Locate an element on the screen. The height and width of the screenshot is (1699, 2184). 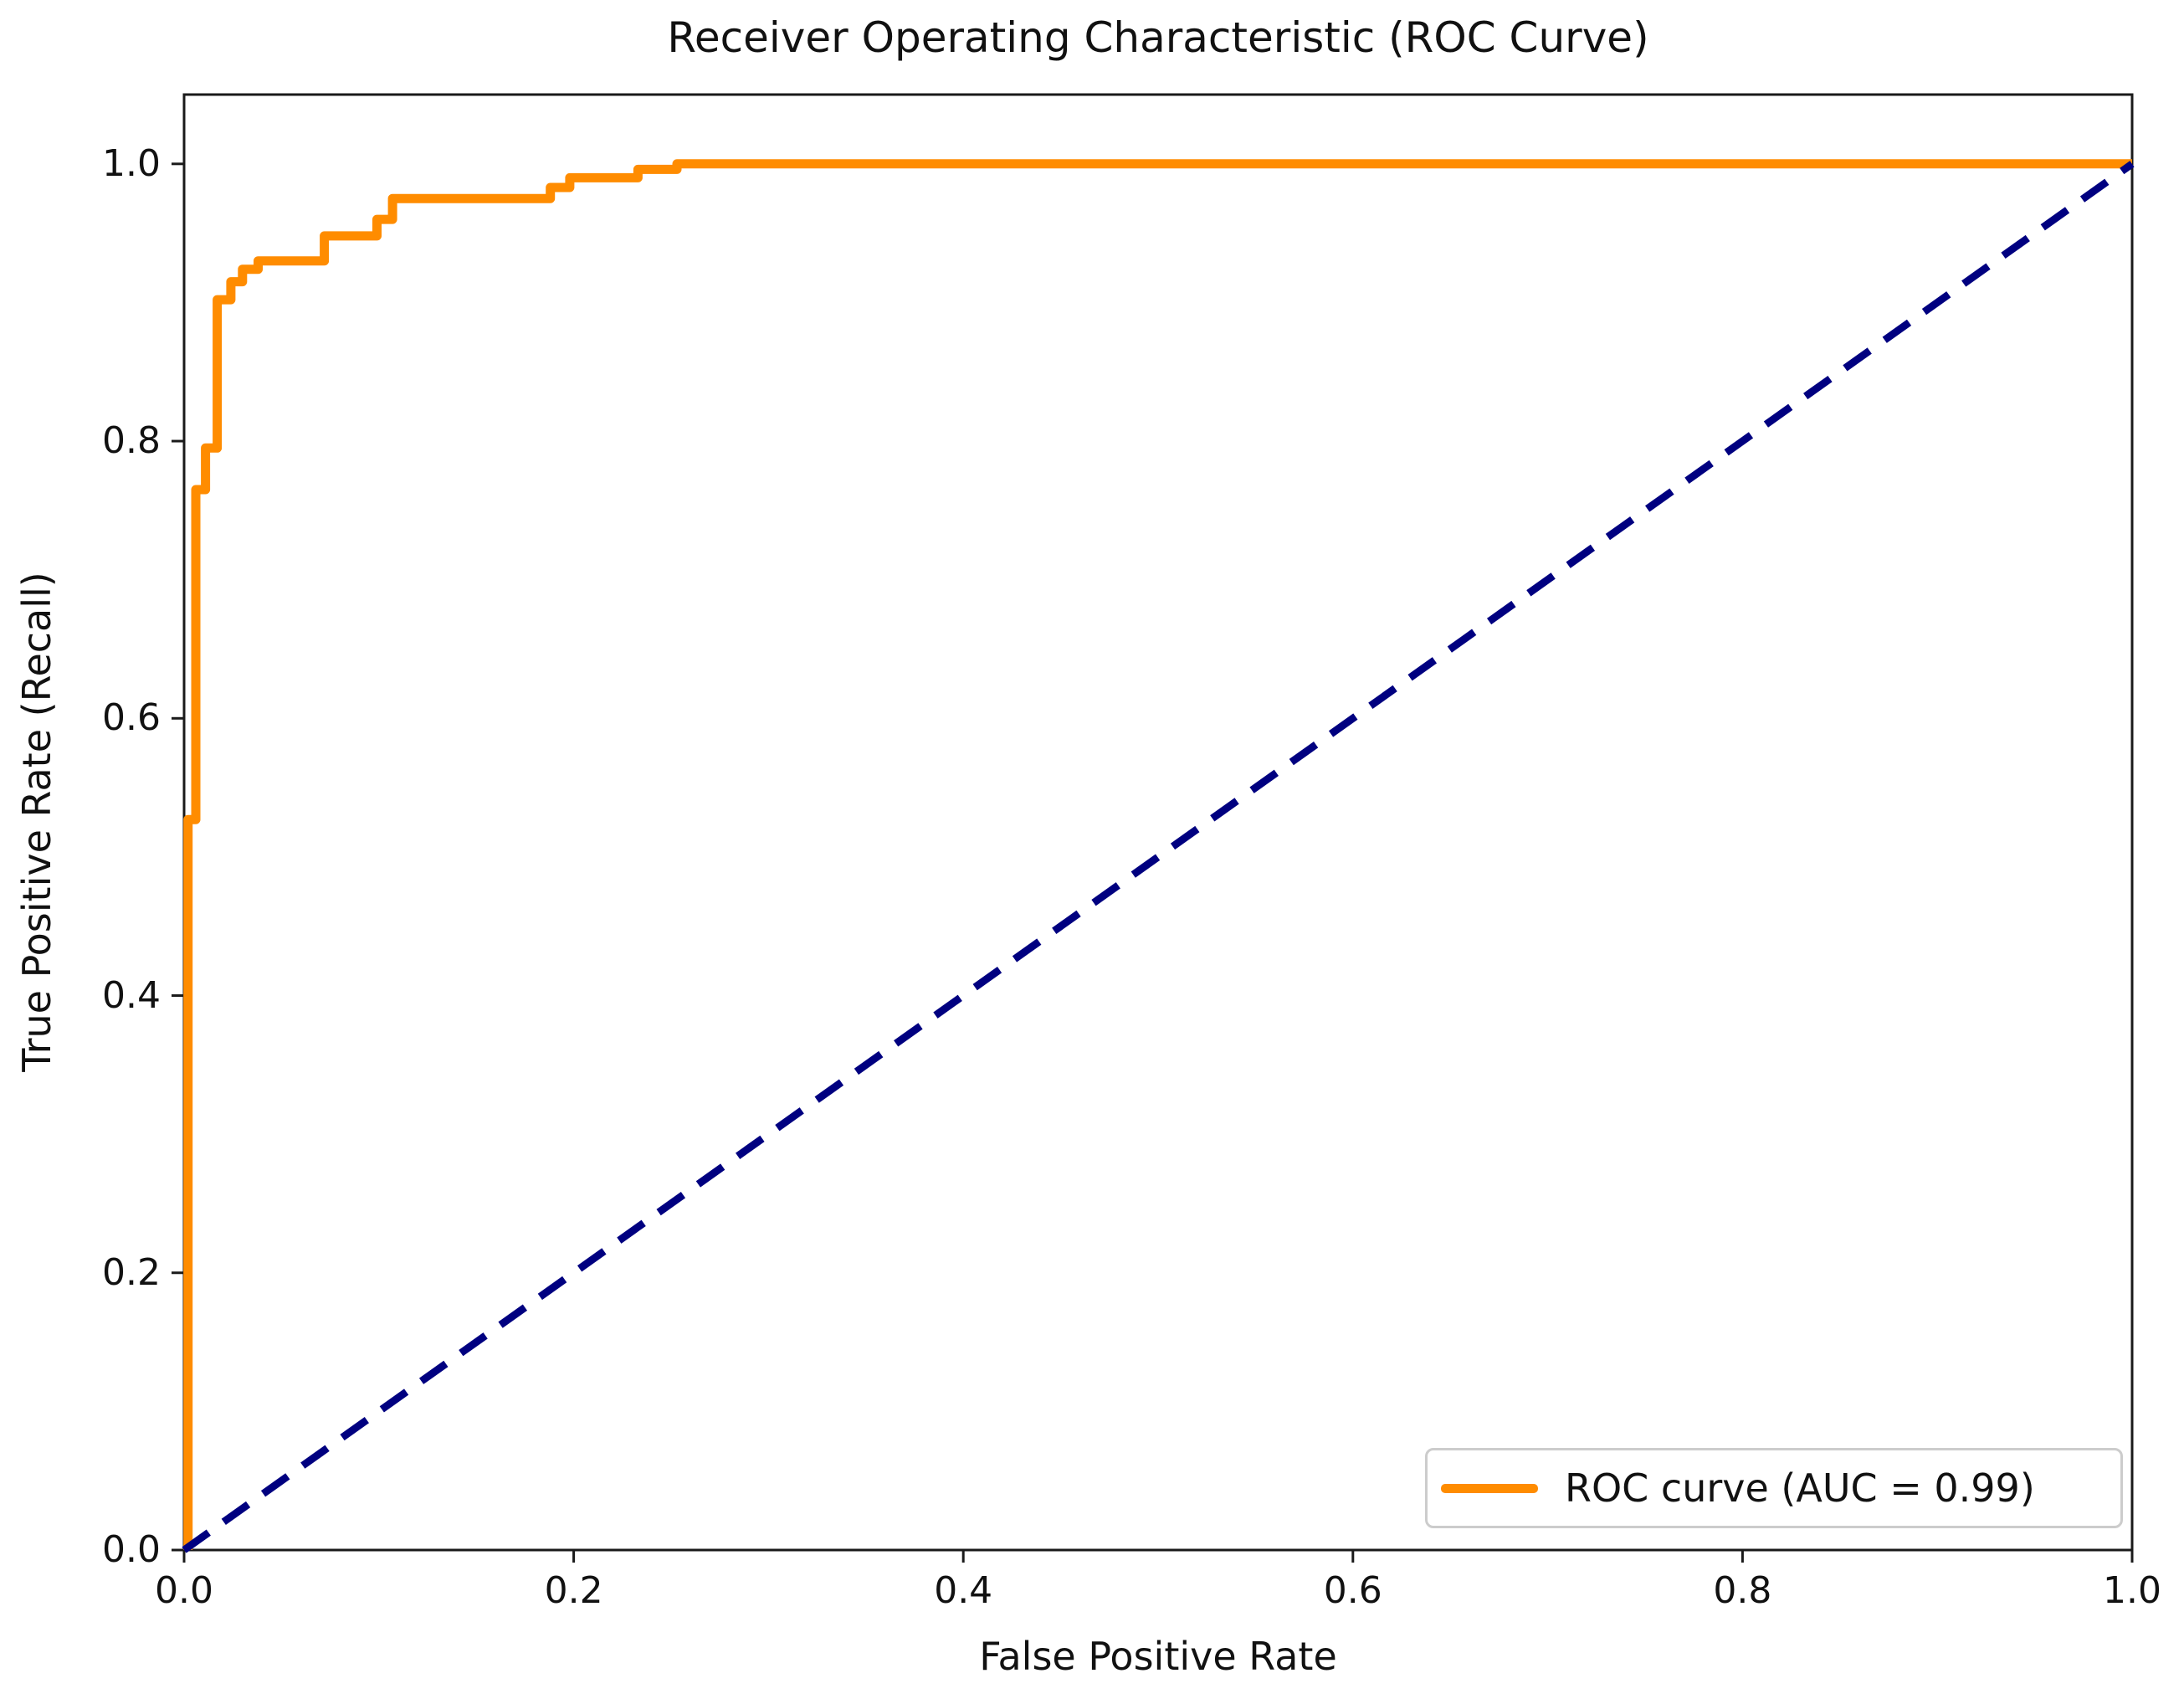
x-tick-label: 0.6 is located at coordinates (1352, 1590).